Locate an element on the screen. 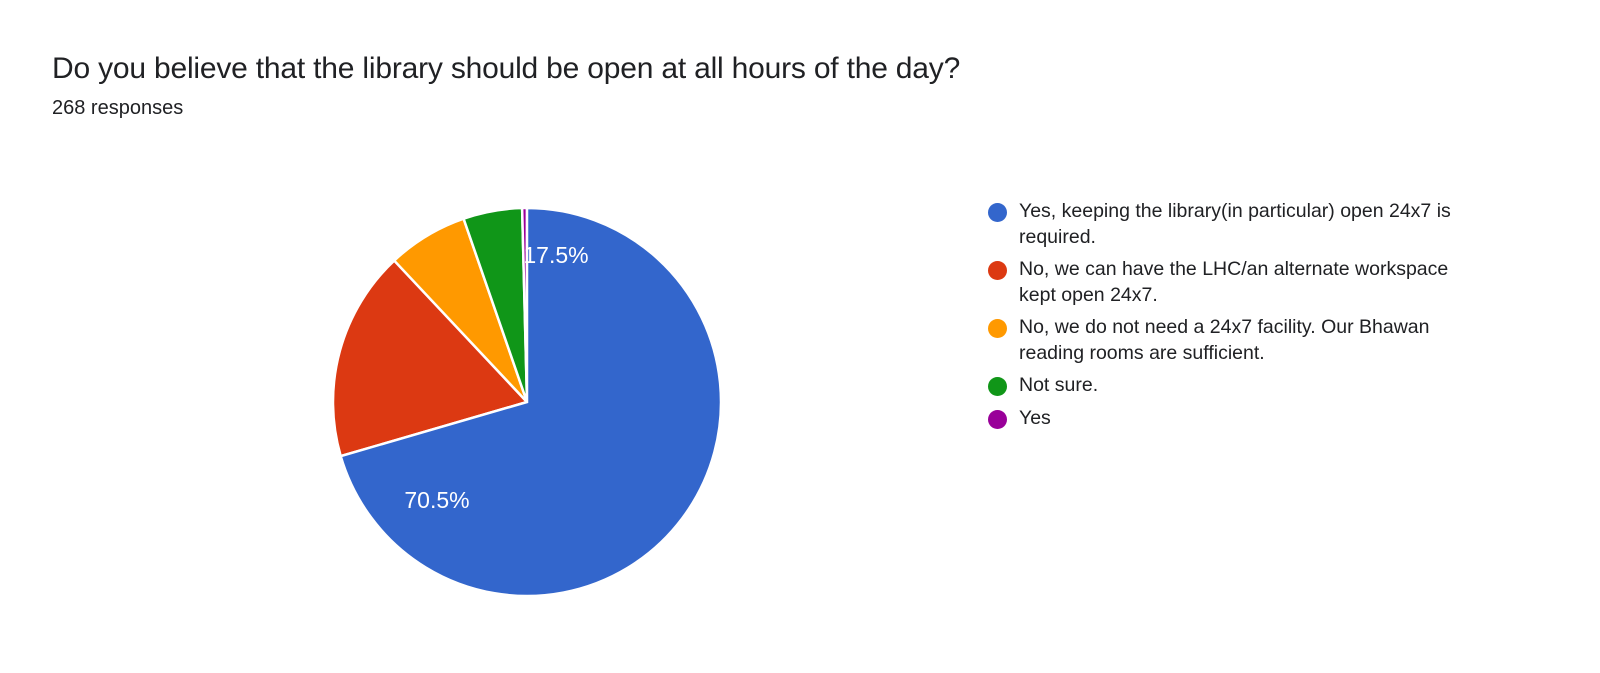 This screenshot has height=673, width=1600. pie-slice-label-group: 70.5% 17.5% is located at coordinates (496, 377).